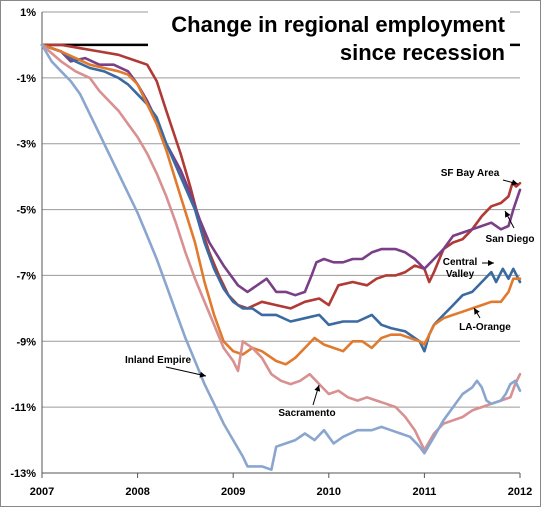 Image resolution: width=541 pixels, height=507 pixels. I want to click on title-background, so click(329, 36).